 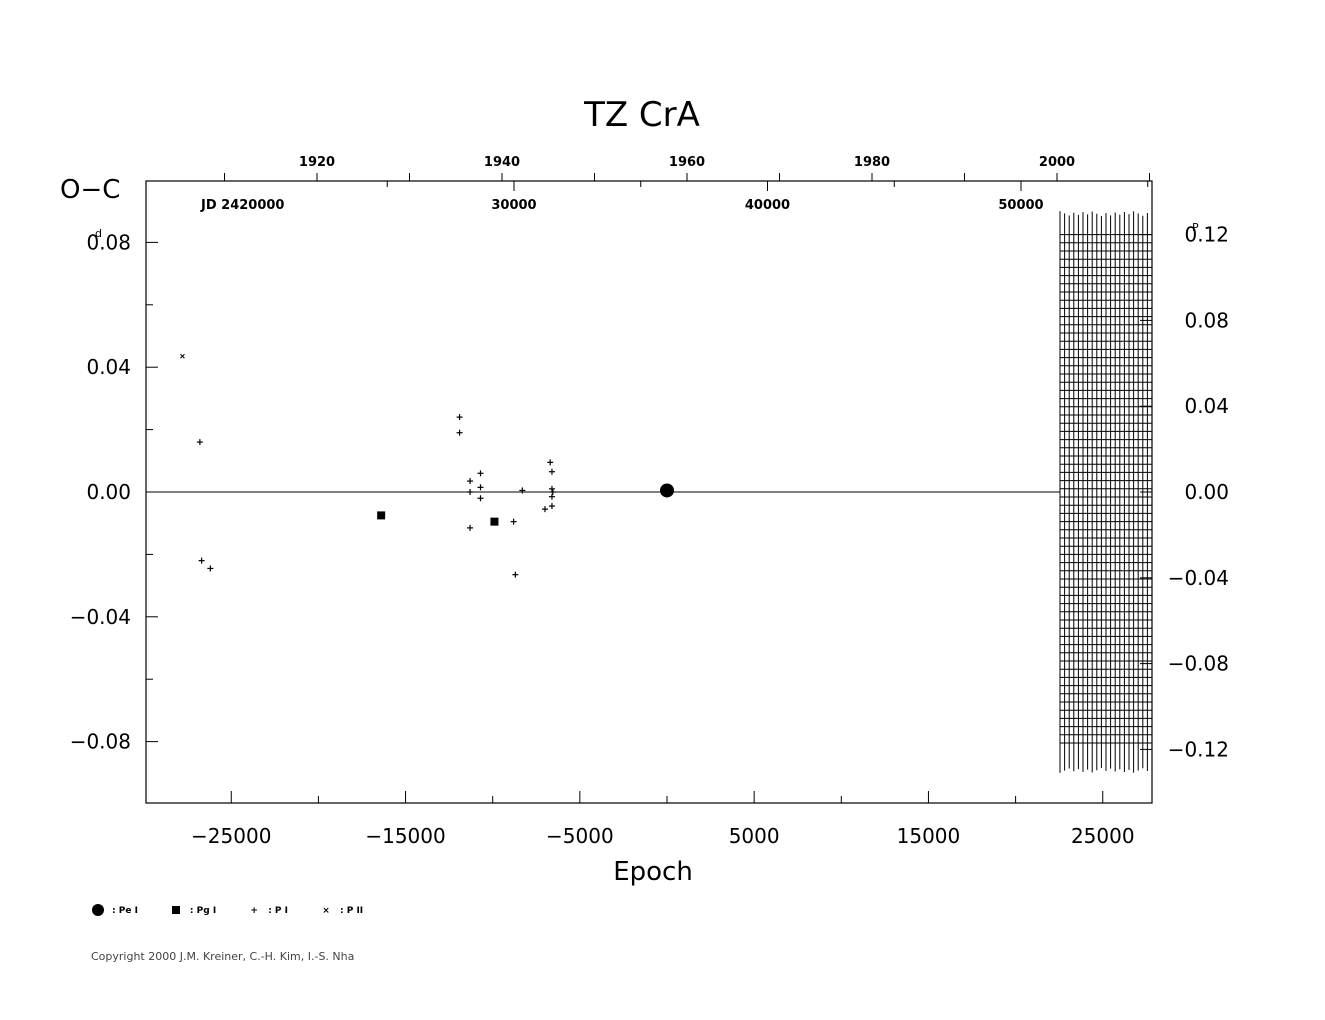 What do you see at coordinates (580, 836) in the screenshot?
I see `x-tick-label: −5000` at bounding box center [580, 836].